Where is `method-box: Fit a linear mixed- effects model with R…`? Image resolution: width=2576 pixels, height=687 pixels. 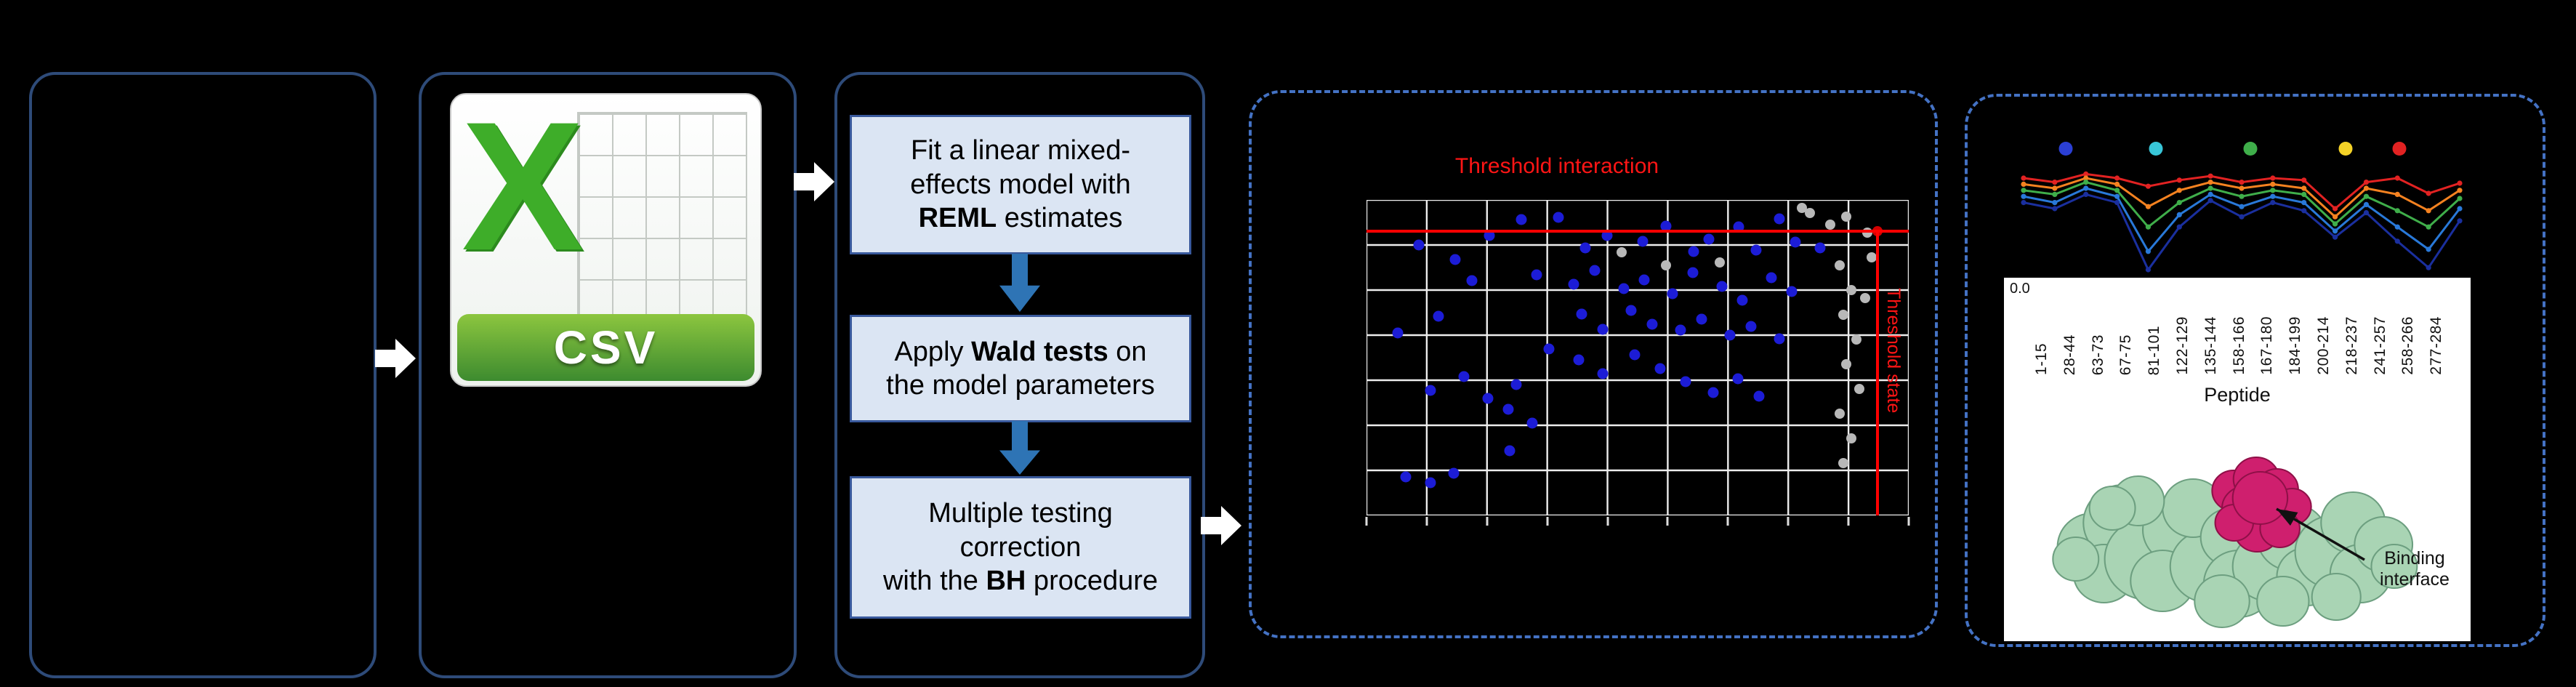 method-box: Fit a linear mixed- effects model with R… is located at coordinates (1019, 375).